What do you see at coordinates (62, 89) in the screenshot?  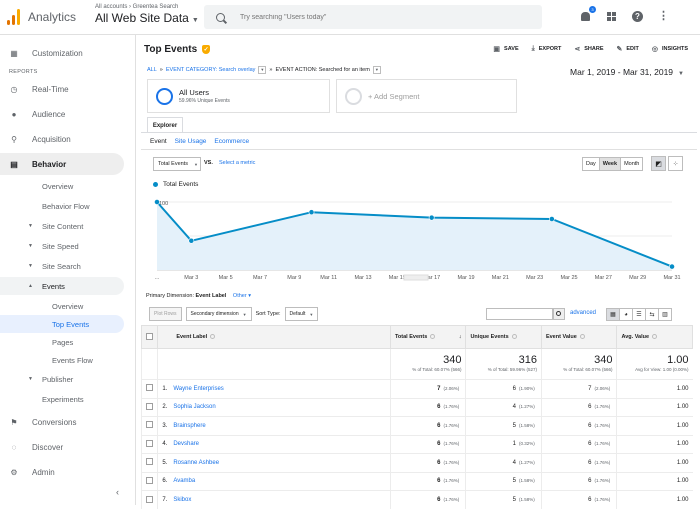 I see `sidebar-item-realtime: ◷Real-Time` at bounding box center [62, 89].